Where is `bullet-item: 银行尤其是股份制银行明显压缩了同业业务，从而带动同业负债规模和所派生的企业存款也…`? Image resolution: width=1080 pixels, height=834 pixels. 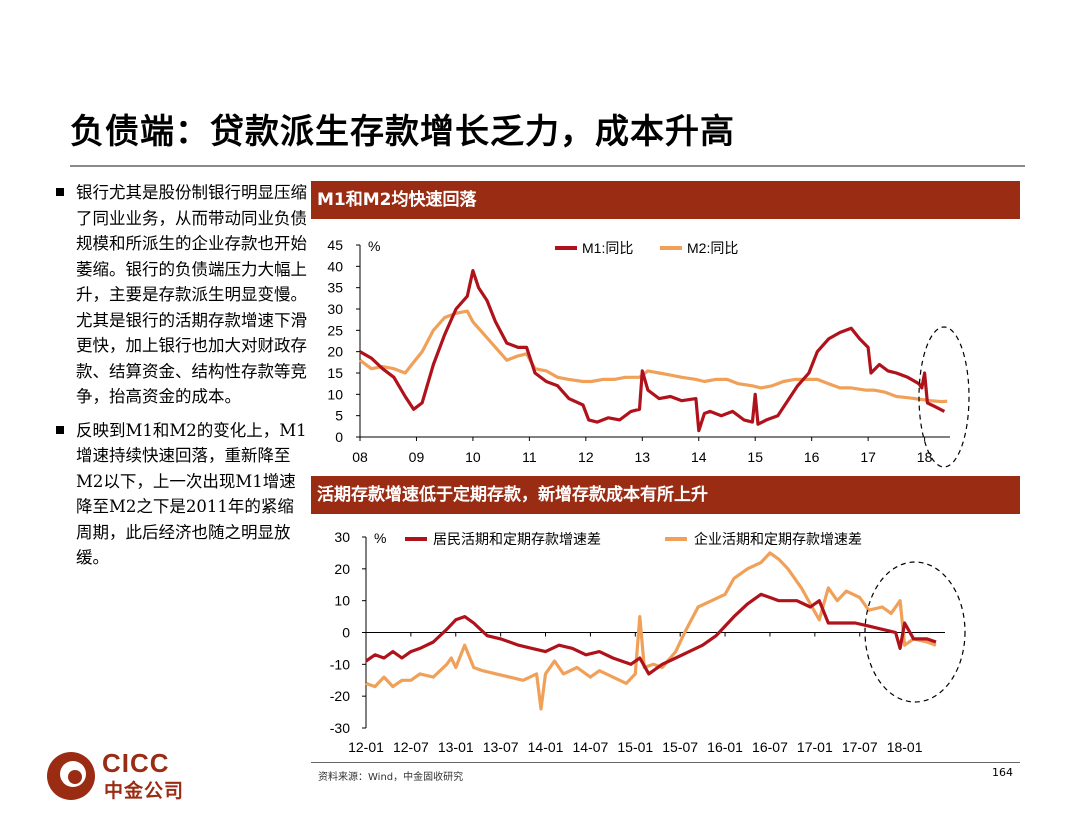 bullet-item: 银行尤其是股份制银行明显压缩了同业业务，从而带动同业负债规模和所派生的企业存款也… is located at coordinates (179, 295).